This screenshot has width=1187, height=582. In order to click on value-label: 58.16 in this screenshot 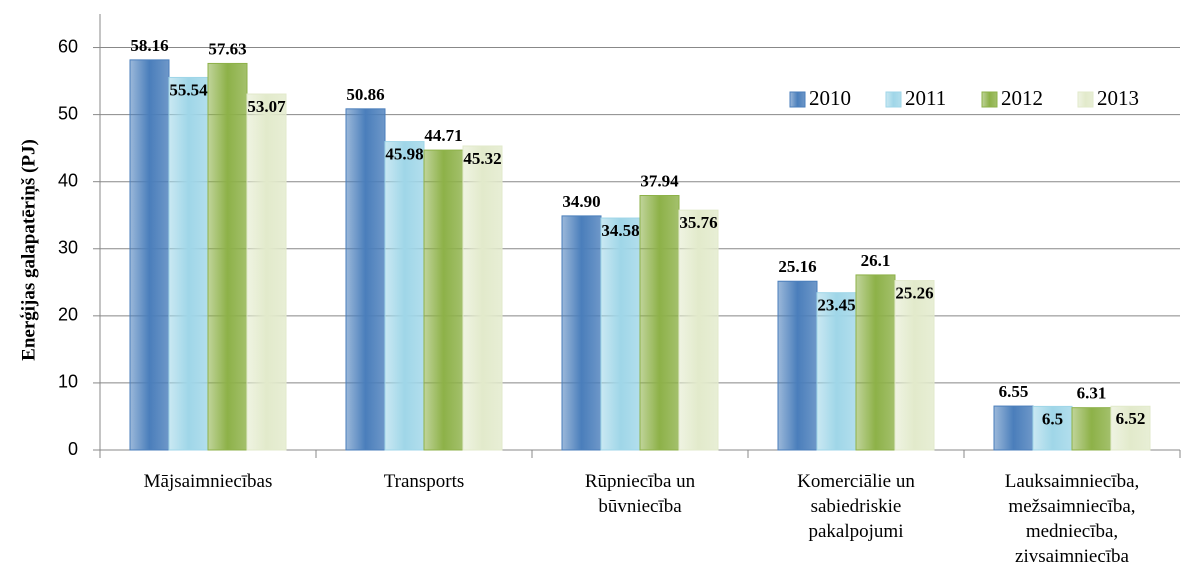, I will do `click(149, 45)`.